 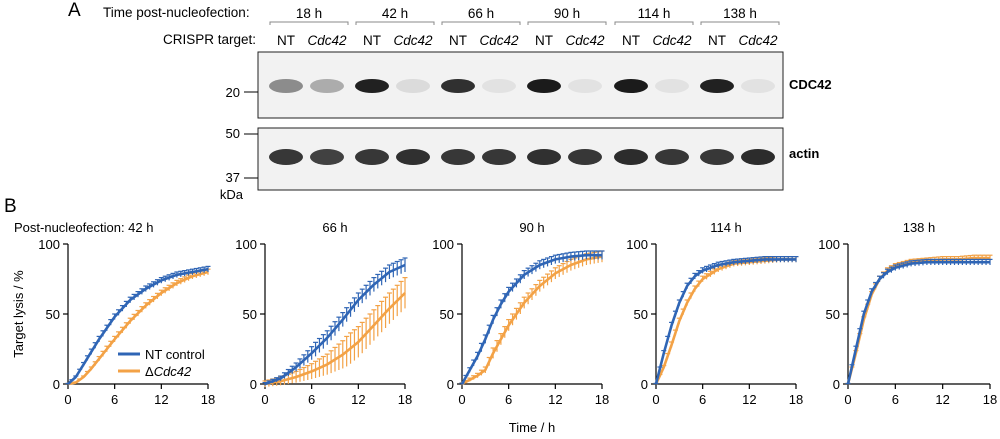 I want to click on legend-delta: Δ, so click(x=149, y=371).